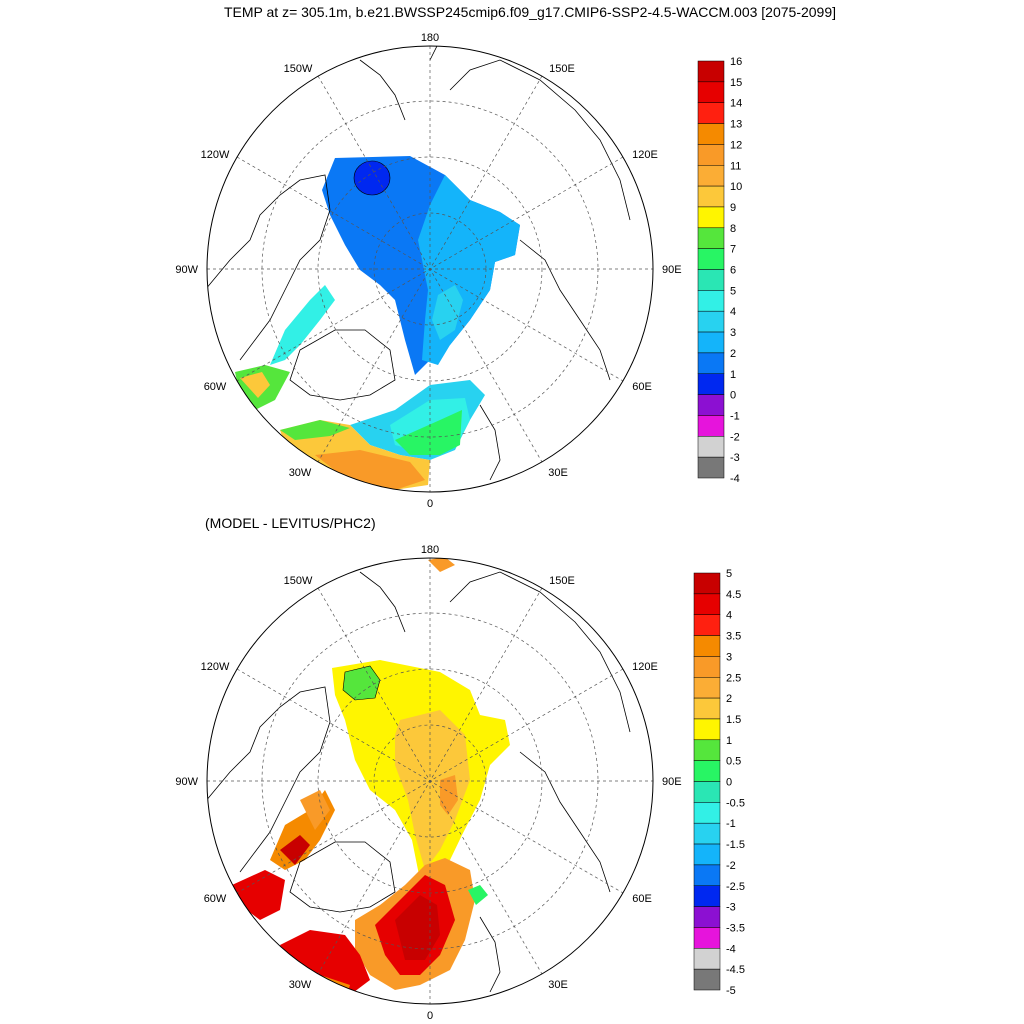  Describe the element at coordinates (736, 145) in the screenshot. I see `top-colorbar-tick-label: 12` at that location.